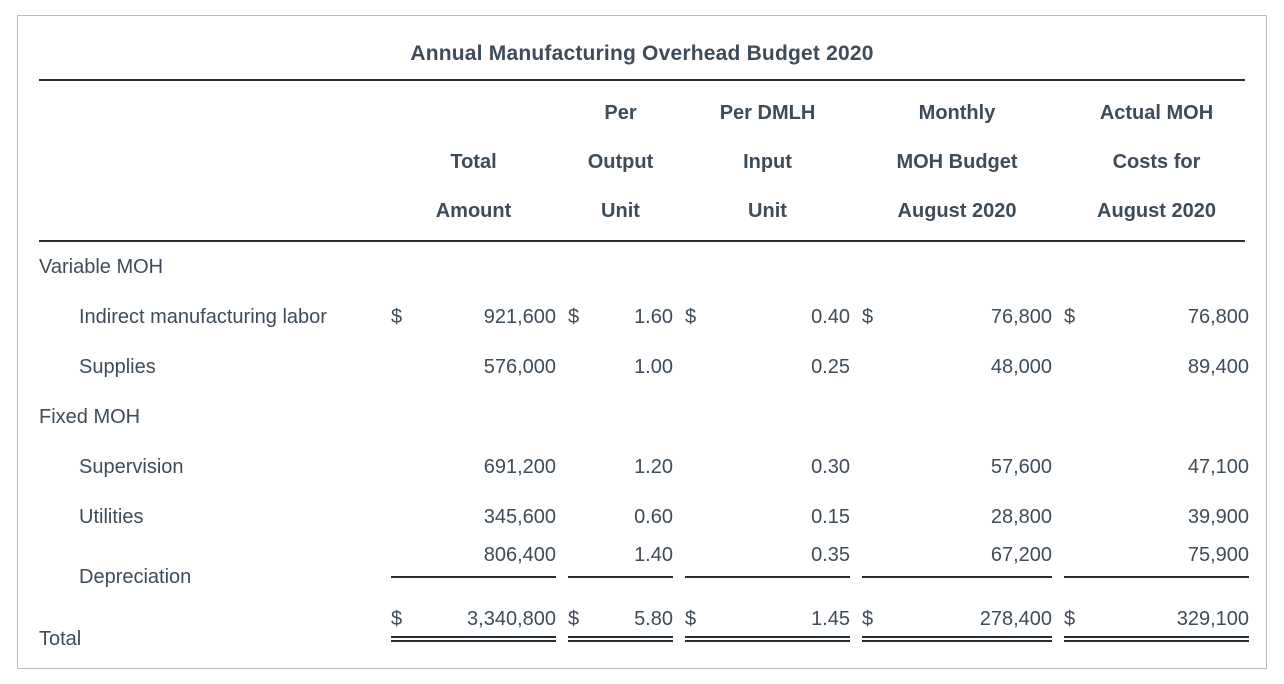 Image resolution: width=1284 pixels, height=684 pixels. I want to click on amount-value: 921,600, so click(519, 316).